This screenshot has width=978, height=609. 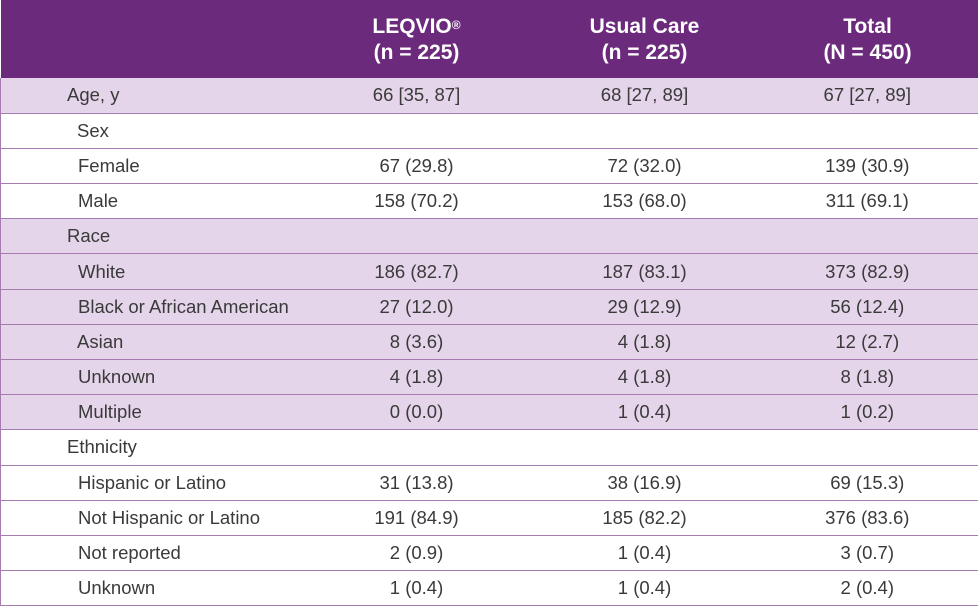 I want to click on leqvio-value: 8 (3.6), so click(x=416, y=341).